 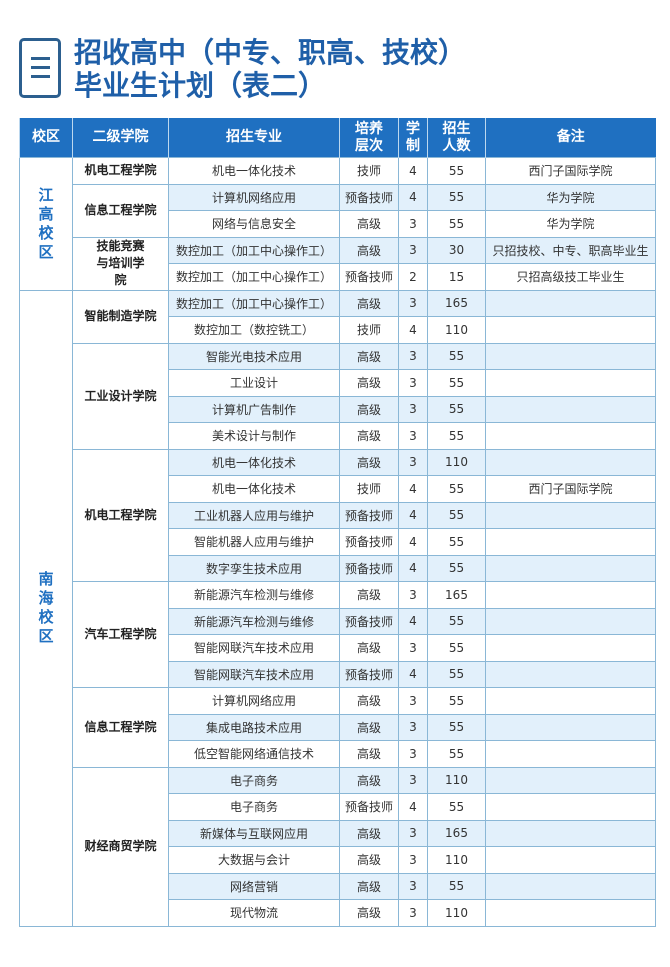 I want to click on level-cell: 技师, so click(x=369, y=171).